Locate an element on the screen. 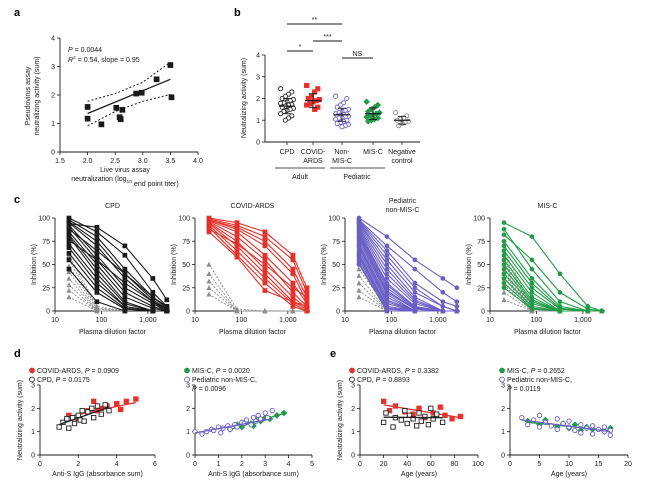 The width and height of the screenshot is (650, 497). panel-e-right-legend-label-0: MIS-C, P = 0.2652 is located at coordinates (536, 371).